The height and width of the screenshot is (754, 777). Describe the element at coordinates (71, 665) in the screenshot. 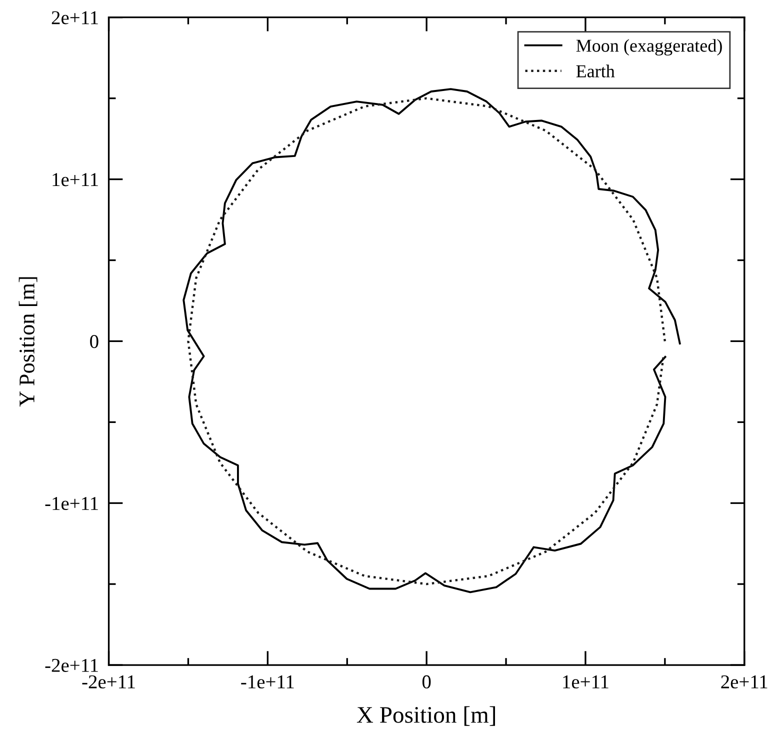

I see `y-tick-label: -2e+11` at that location.